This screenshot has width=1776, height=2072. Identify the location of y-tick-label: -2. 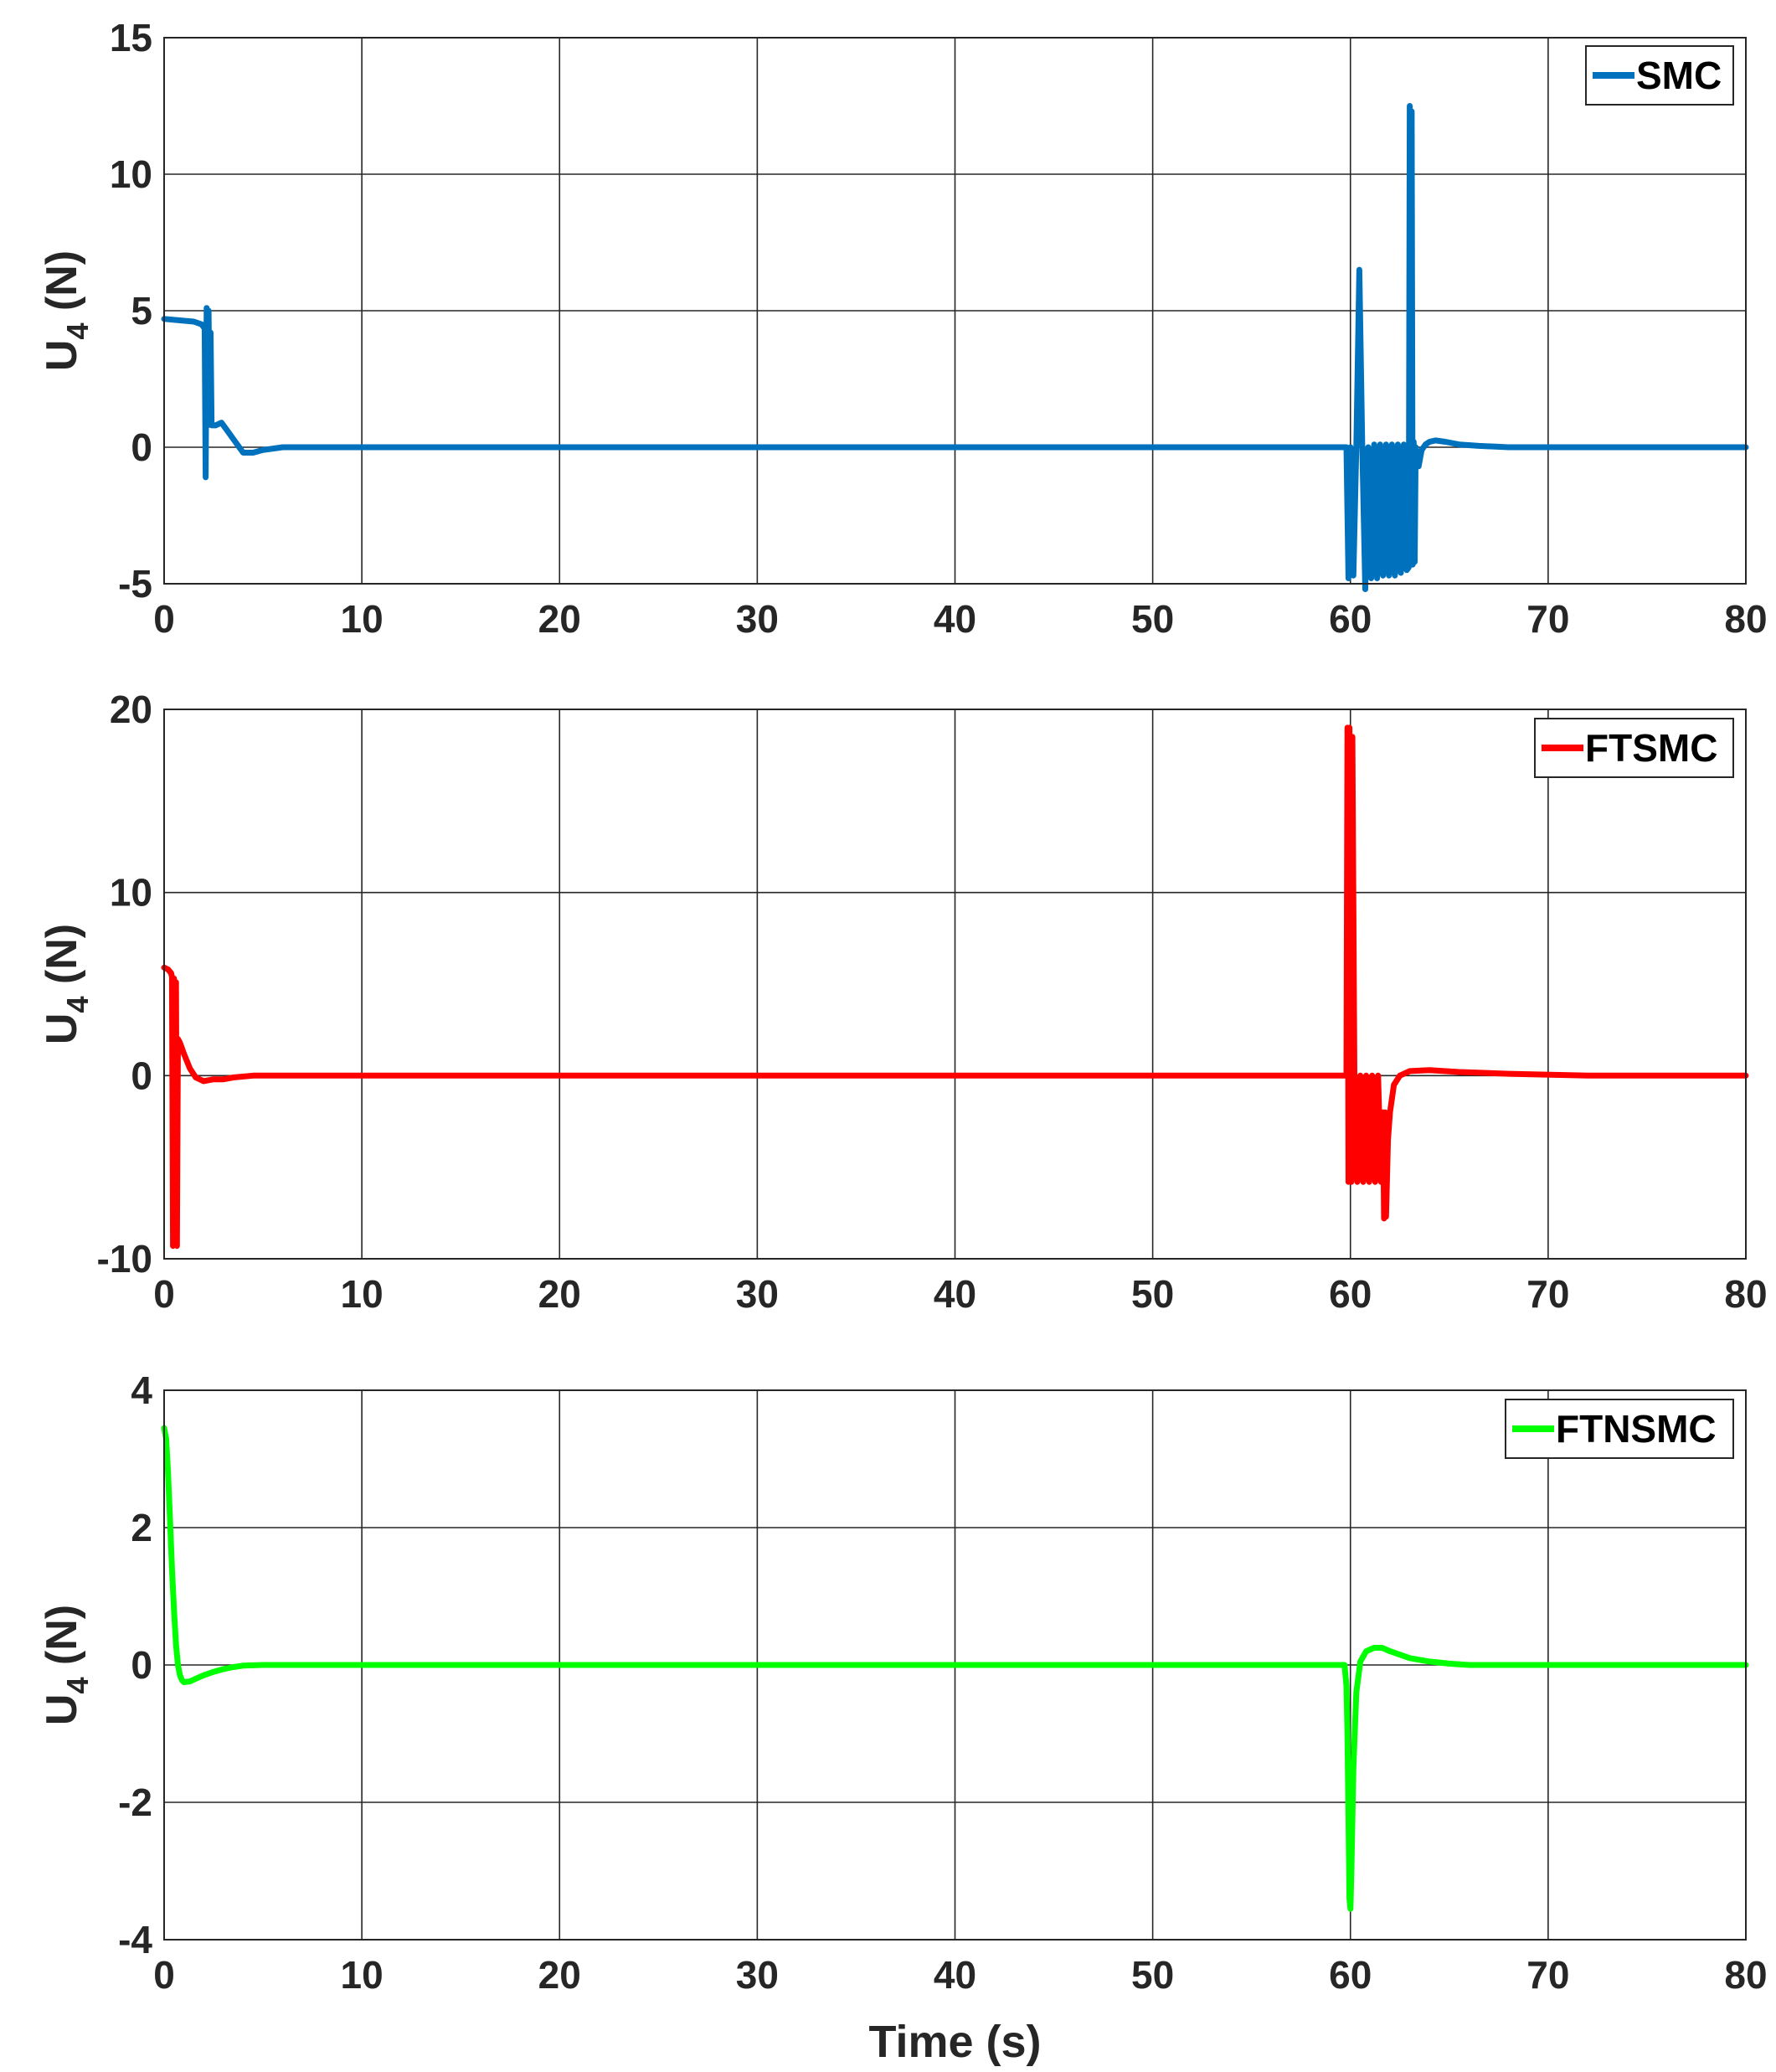
(135, 1802).